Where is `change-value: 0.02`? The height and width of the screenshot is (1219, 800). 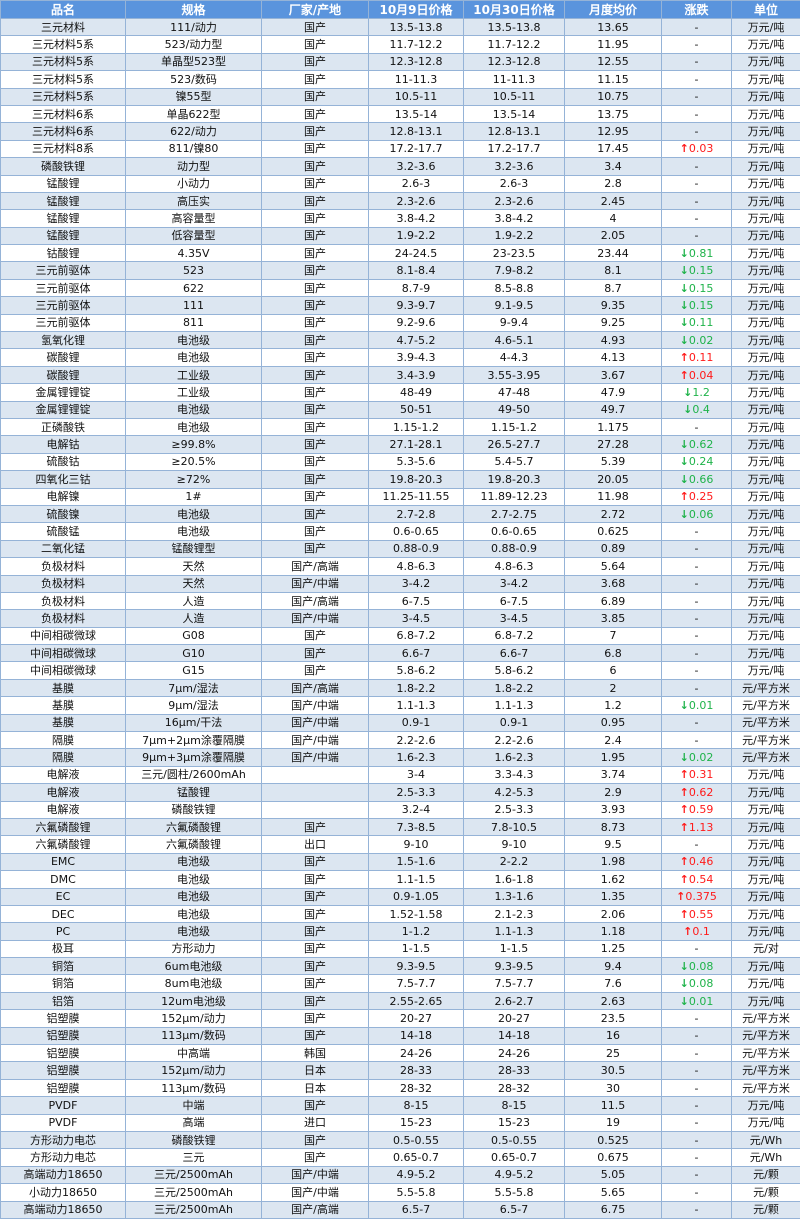 change-value: 0.02 is located at coordinates (701, 340).